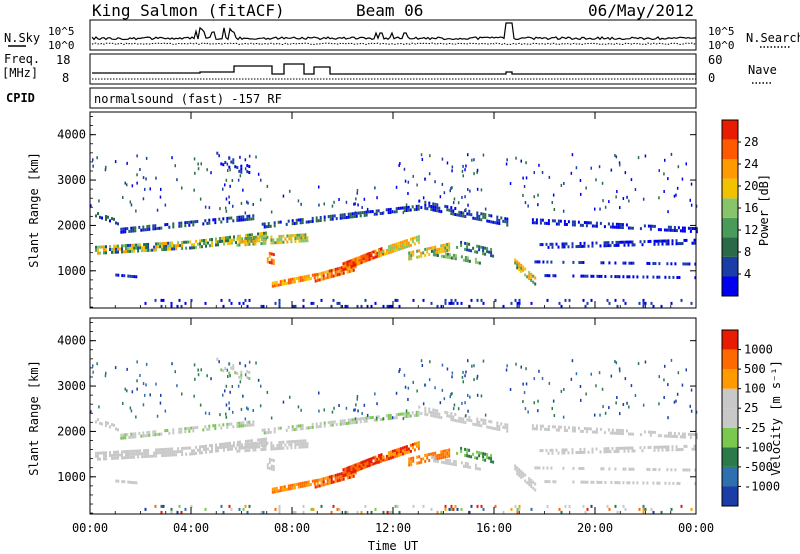  I want to click on x-tick-label: 08:00, so click(292, 528).